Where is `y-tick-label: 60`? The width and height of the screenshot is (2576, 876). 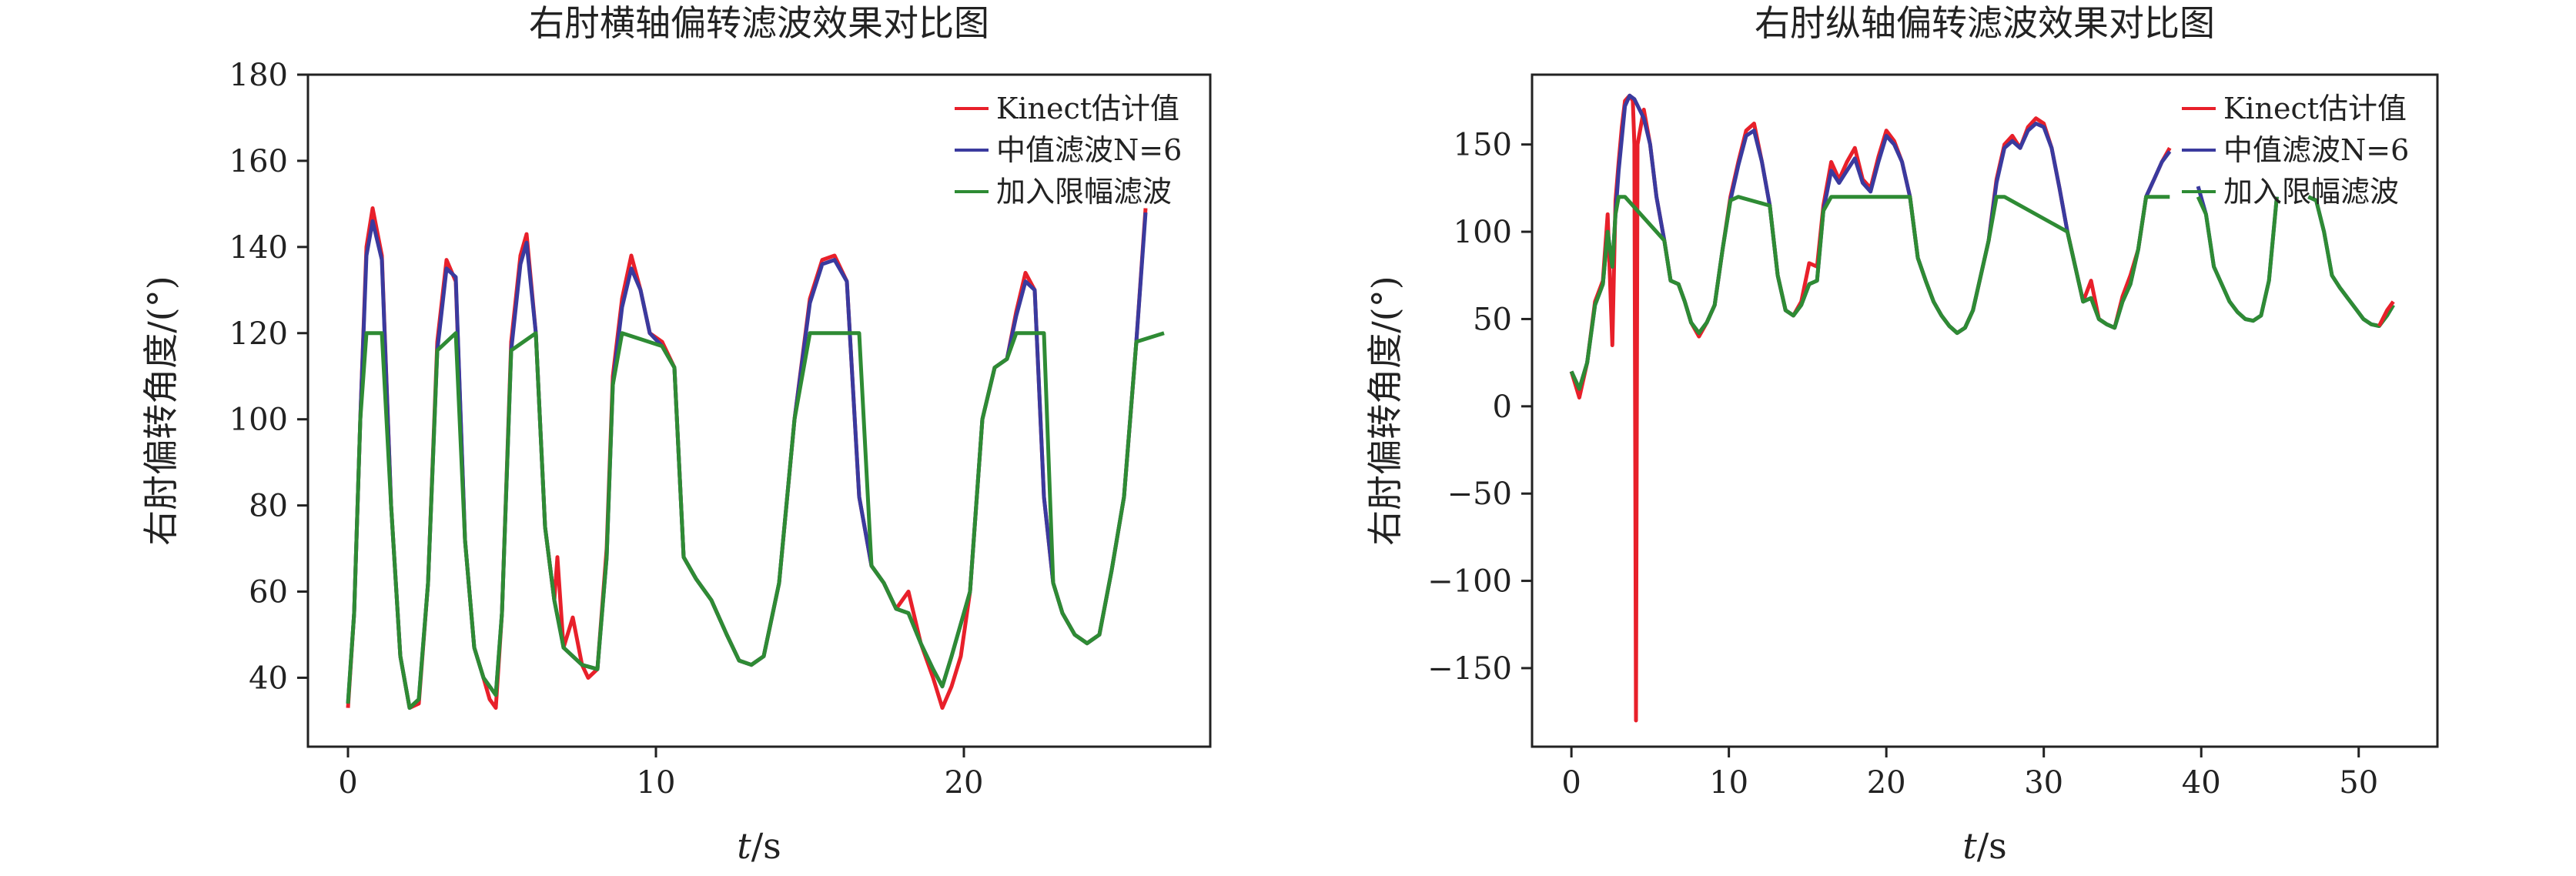
y-tick-label: 60 is located at coordinates (268, 592).